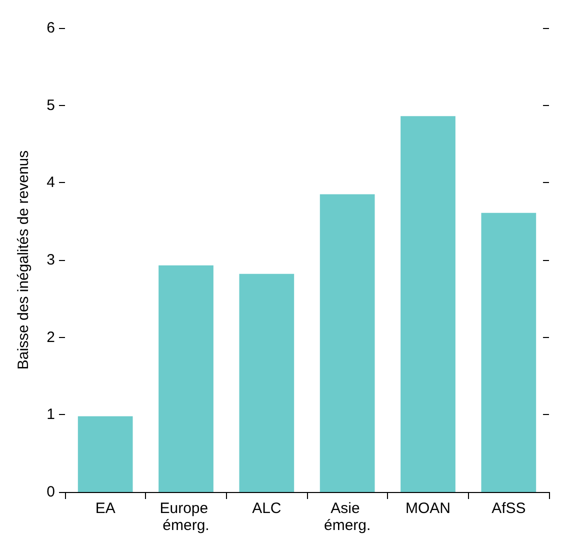 Image resolution: width=561 pixels, height=558 pixels. I want to click on y-tick-label: 0, so click(50, 492).